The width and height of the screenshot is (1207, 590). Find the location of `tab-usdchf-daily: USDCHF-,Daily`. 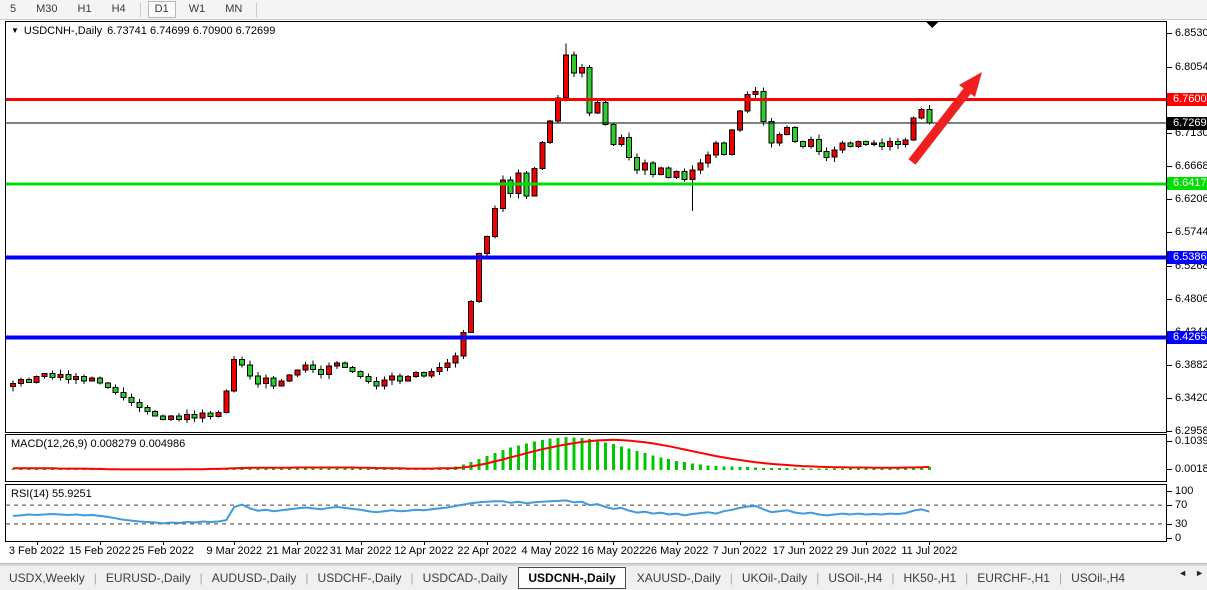

tab-usdchf-daily: USDCHF-,Daily is located at coordinates (359, 578).